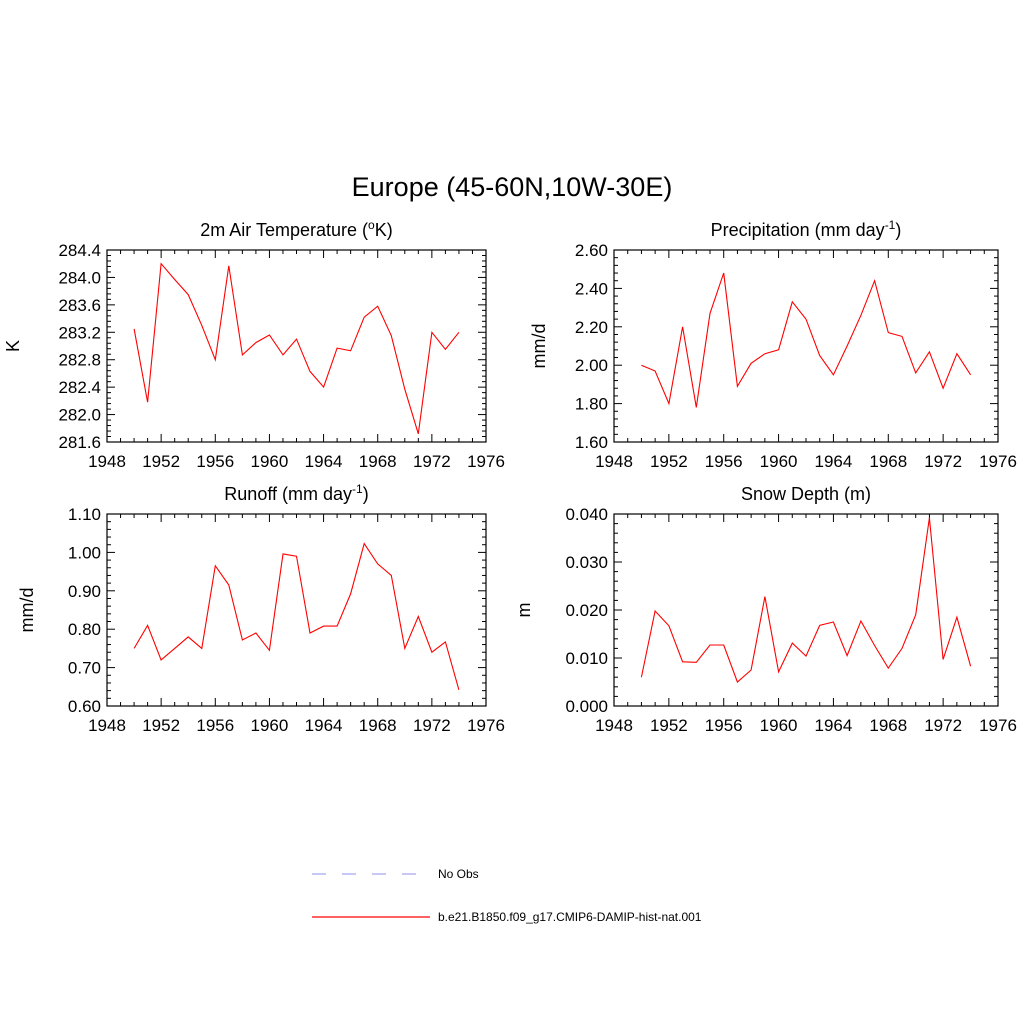 The width and height of the screenshot is (1024, 1024). I want to click on y-axis-label: m, so click(524, 610).